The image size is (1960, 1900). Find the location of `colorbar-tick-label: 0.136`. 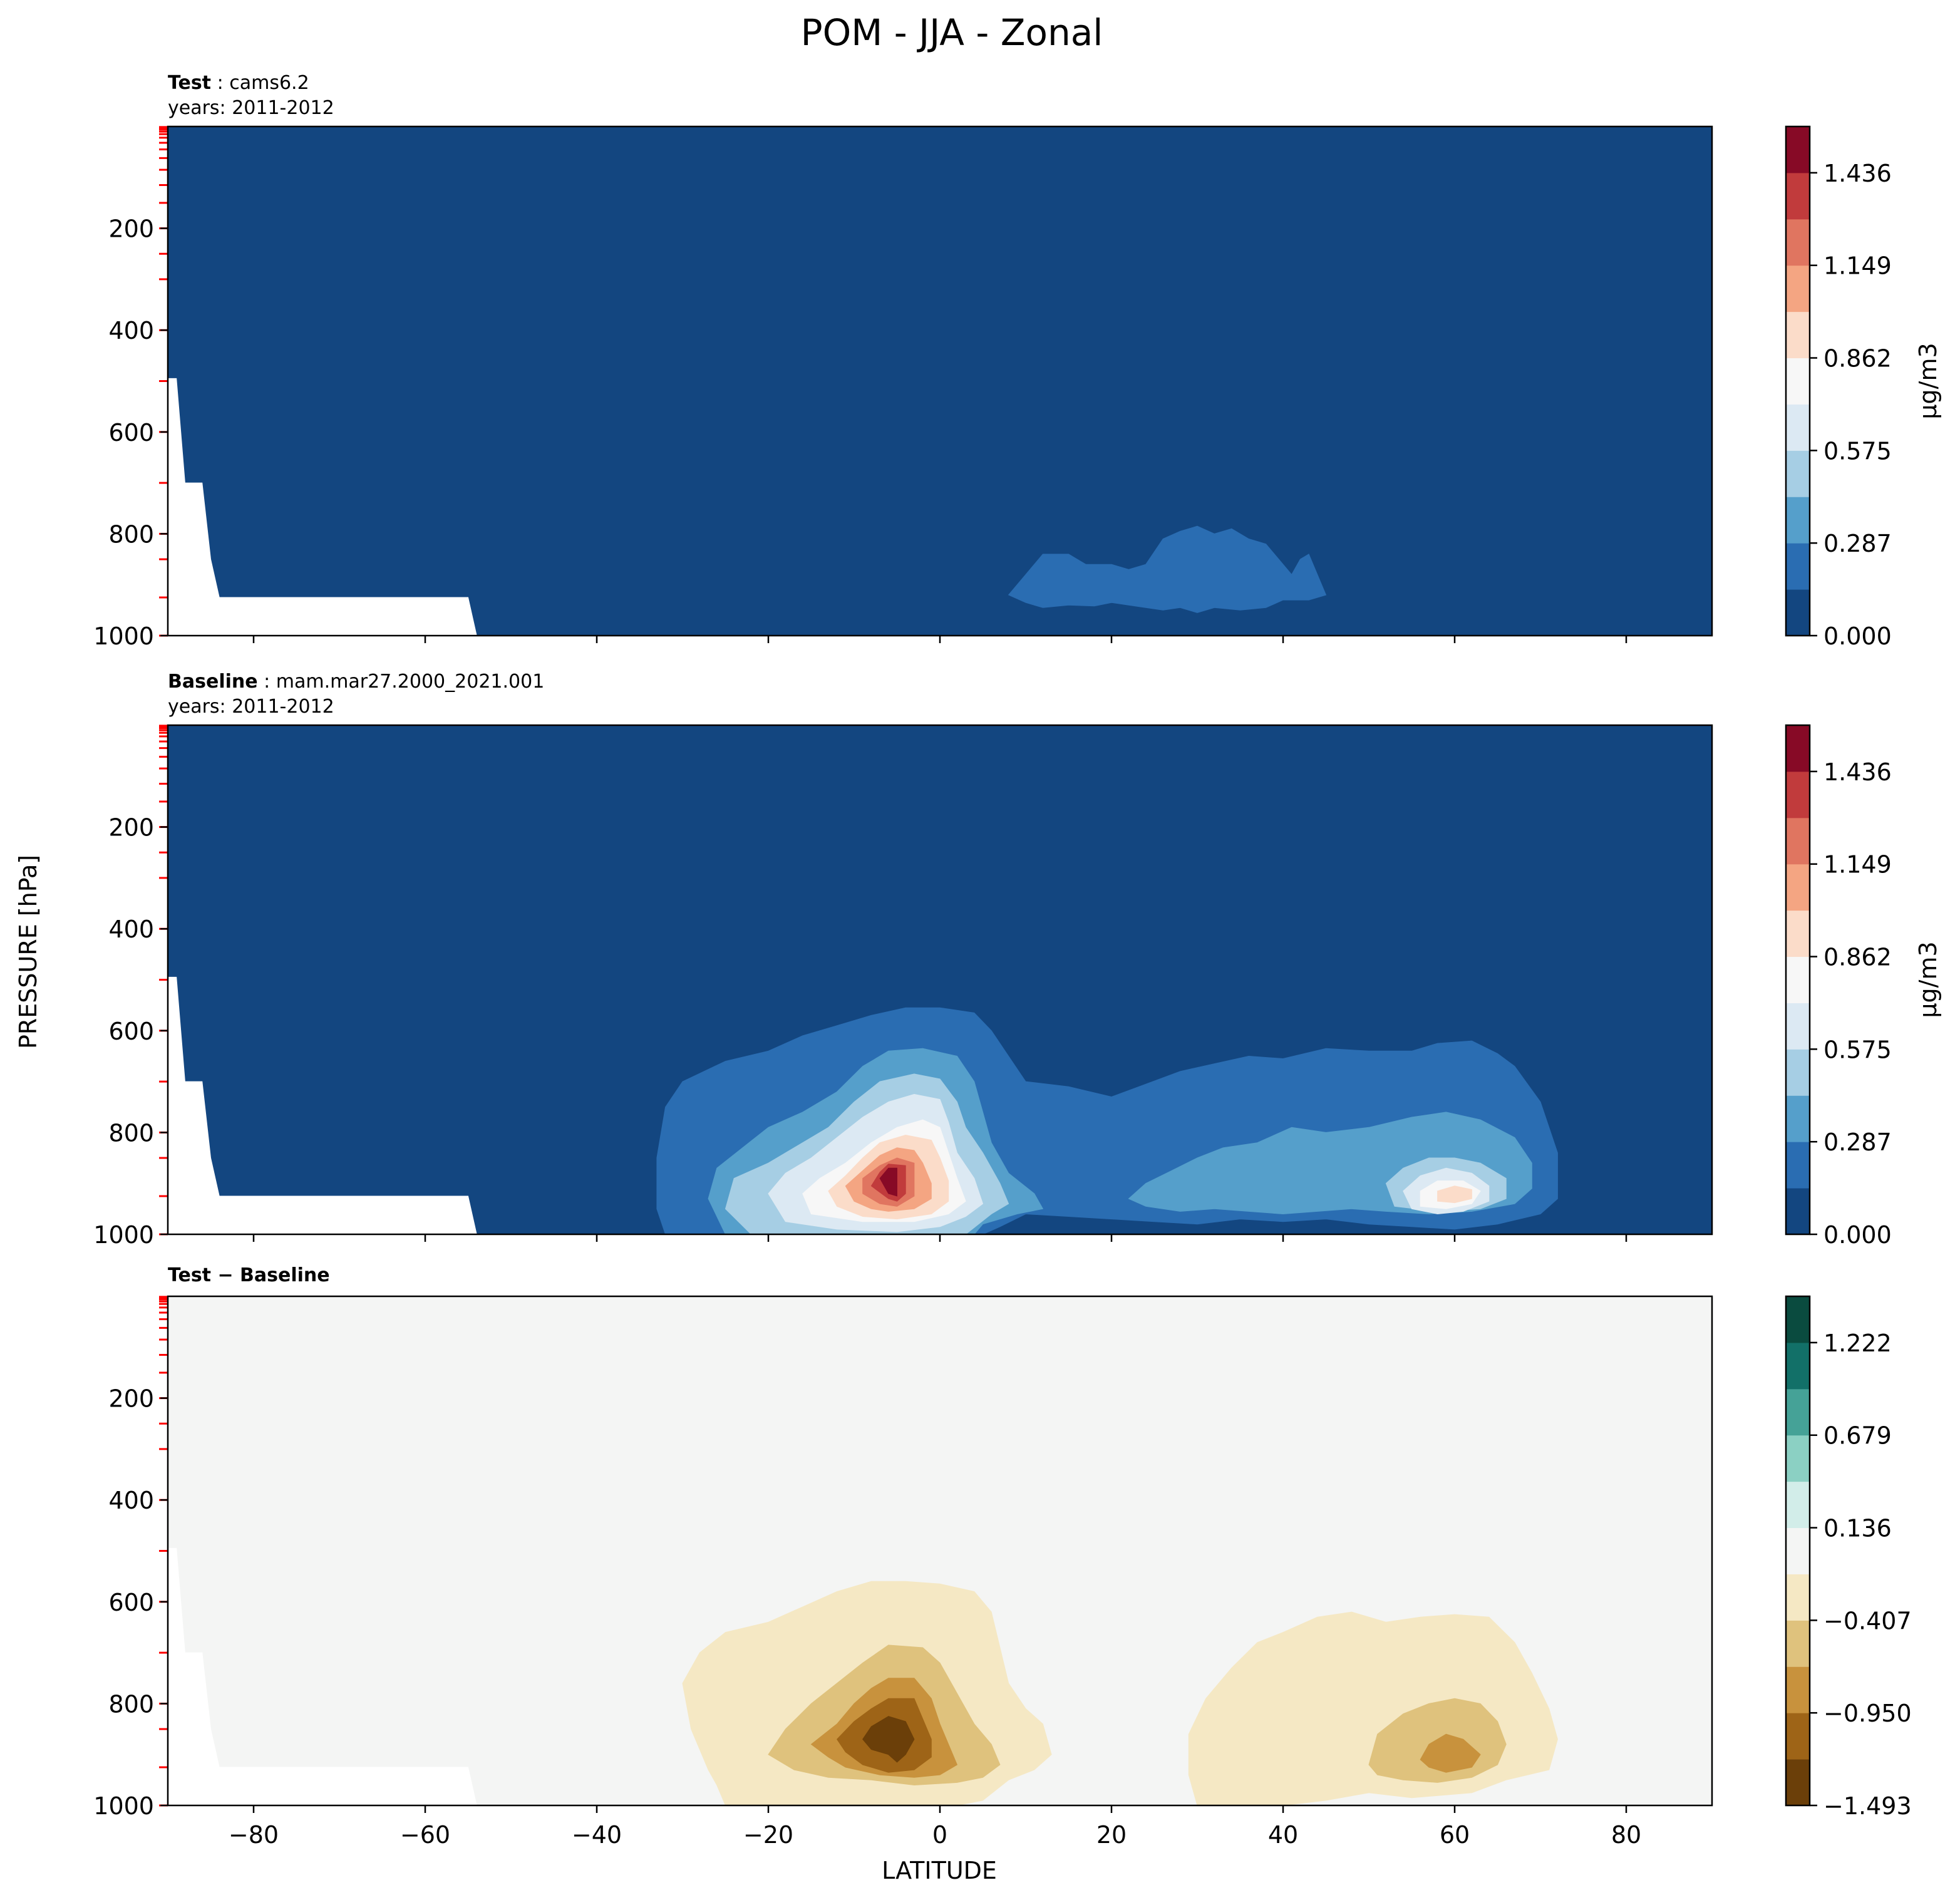

colorbar-tick-label: 0.136 is located at coordinates (1857, 1528).